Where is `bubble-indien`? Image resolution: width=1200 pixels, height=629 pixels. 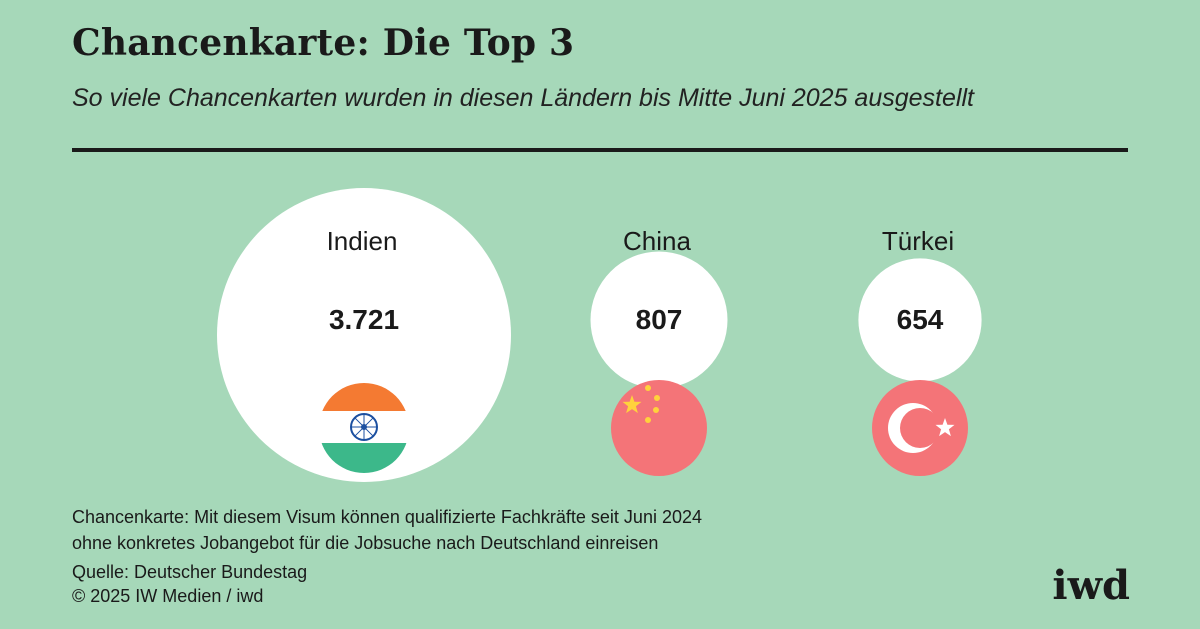
bubble-indien is located at coordinates (364, 335).